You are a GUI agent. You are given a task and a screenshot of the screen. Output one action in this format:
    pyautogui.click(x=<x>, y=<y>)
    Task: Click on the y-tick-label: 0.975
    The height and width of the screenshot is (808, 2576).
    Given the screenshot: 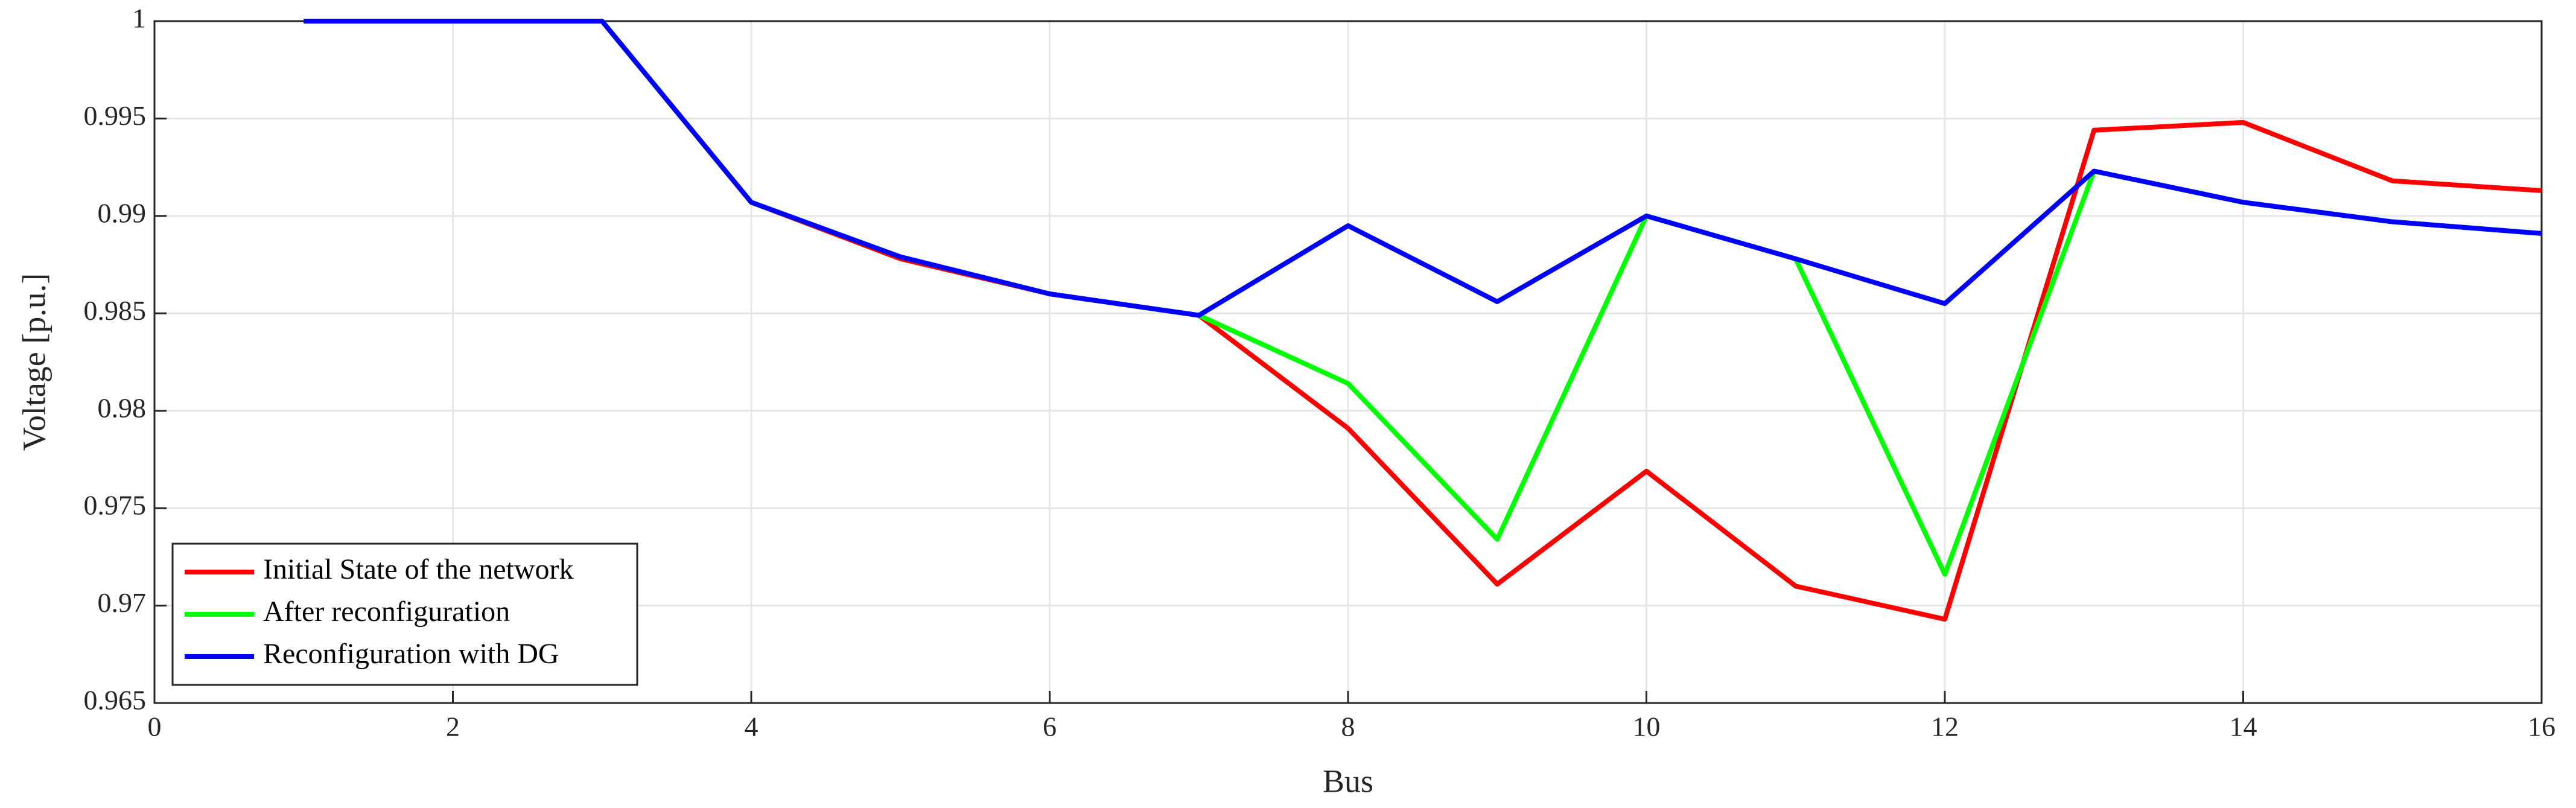 What is the action you would take?
    pyautogui.click(x=115, y=505)
    